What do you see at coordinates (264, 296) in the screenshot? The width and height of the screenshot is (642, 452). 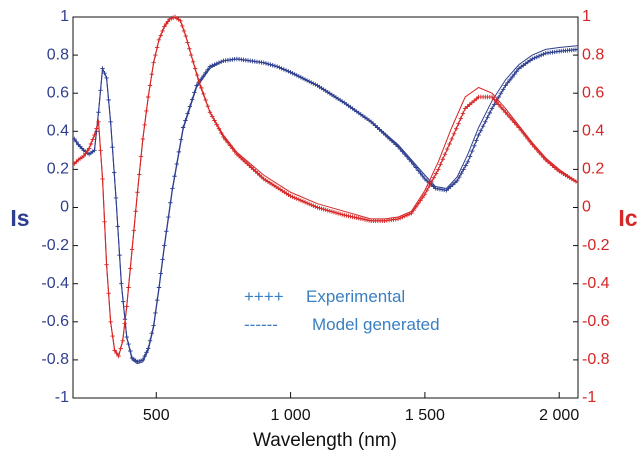 I see `legend-marker-experimental: ++++` at bounding box center [264, 296].